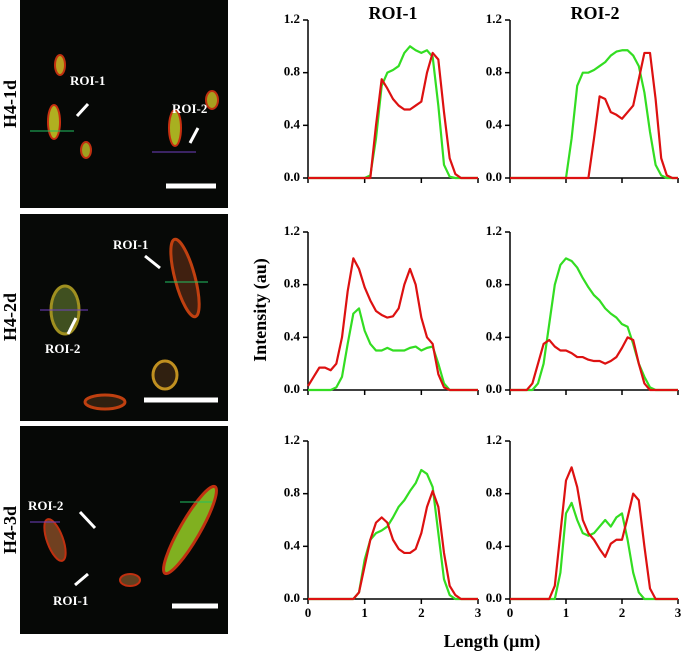 The width and height of the screenshot is (683, 659). What do you see at coordinates (595, 13) in the screenshot?
I see `column-title: ROI-2` at bounding box center [595, 13].